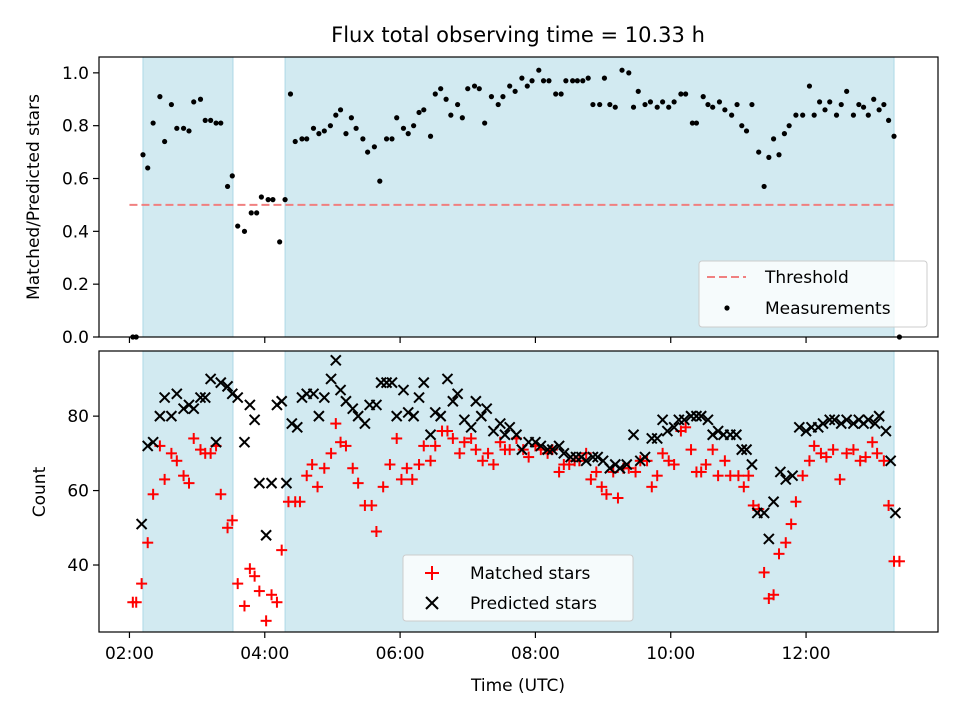 The height and width of the screenshot is (720, 960). Describe the element at coordinates (34, 197) in the screenshot. I see `ratio-y-axis-label: Matched/Predicted stars` at that location.